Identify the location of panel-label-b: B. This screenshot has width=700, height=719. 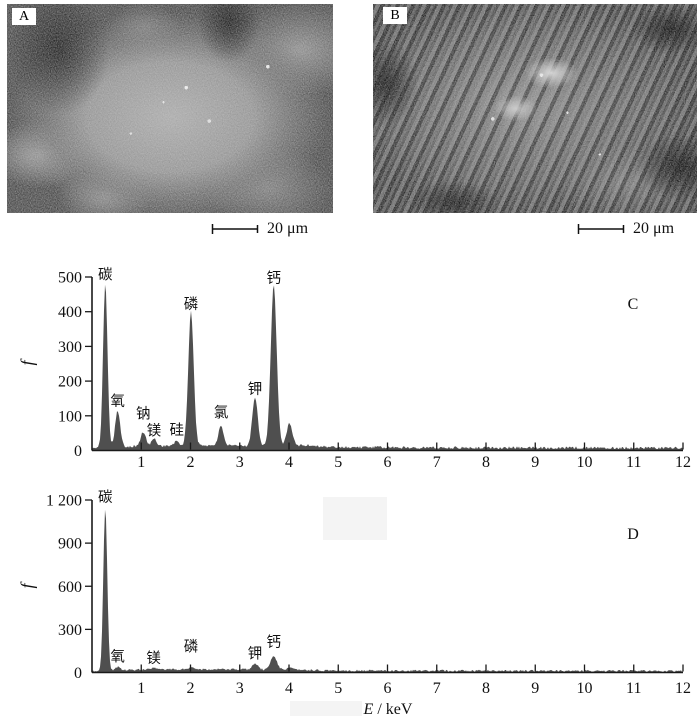
(395, 15).